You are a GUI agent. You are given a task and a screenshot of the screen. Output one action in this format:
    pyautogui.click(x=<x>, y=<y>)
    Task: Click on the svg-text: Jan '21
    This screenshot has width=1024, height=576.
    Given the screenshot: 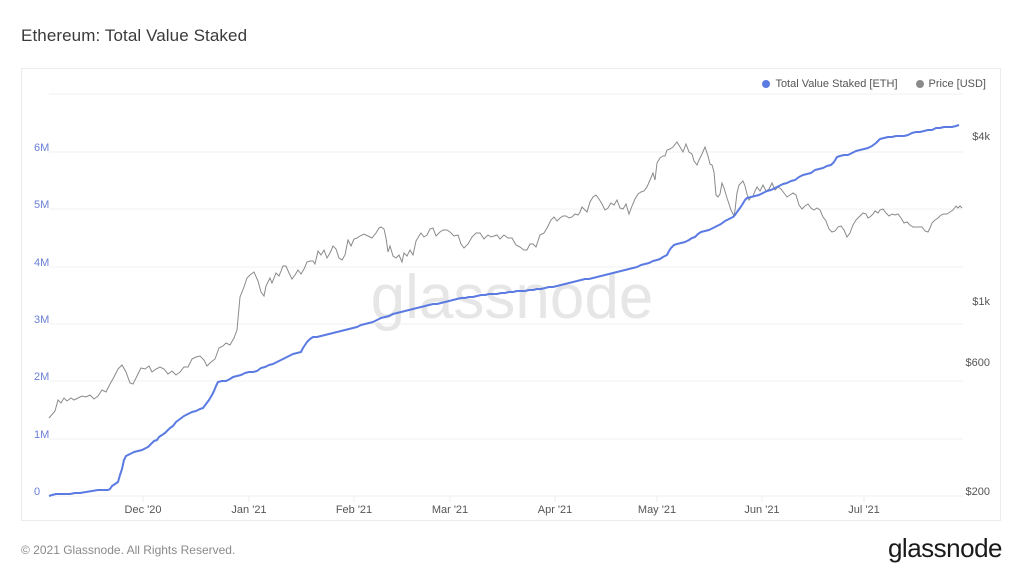 What is the action you would take?
    pyautogui.click(x=248, y=510)
    